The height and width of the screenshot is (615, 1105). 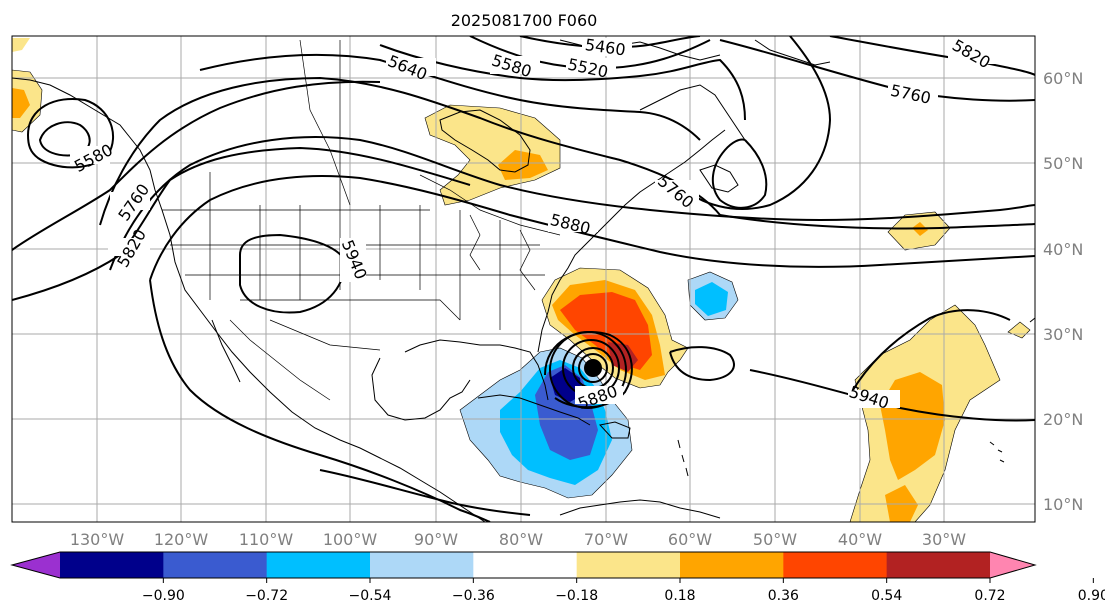 What do you see at coordinates (562, 82) in the screenshot?
I see `contour-5580-north` at bounding box center [562, 82].